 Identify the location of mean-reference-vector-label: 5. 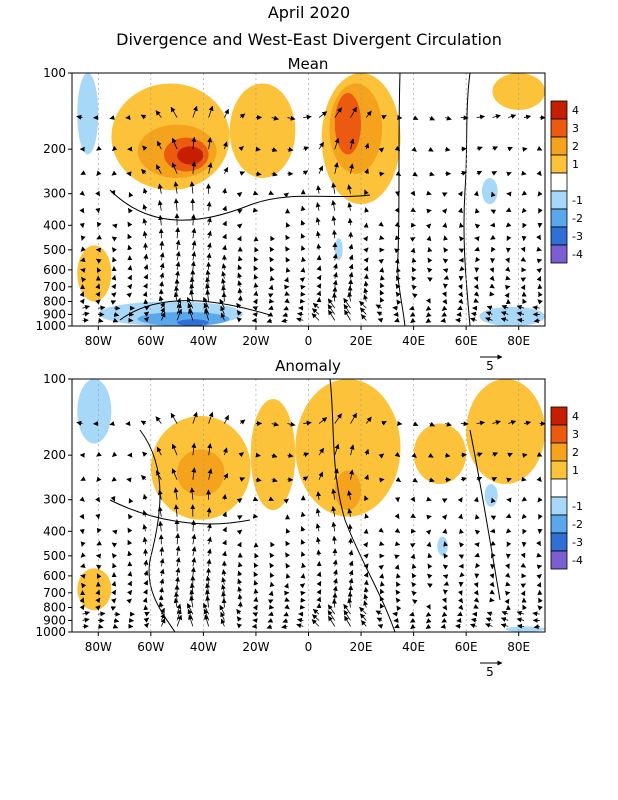
(490, 366).